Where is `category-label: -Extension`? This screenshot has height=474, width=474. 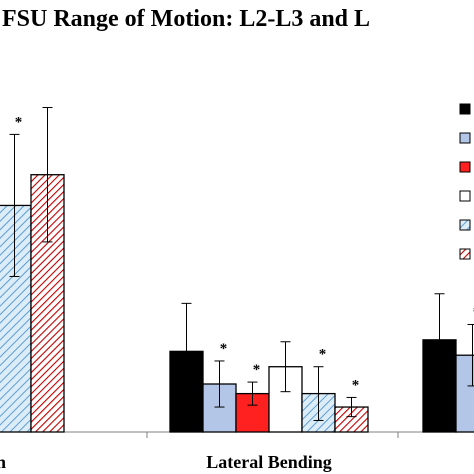
category-label: -Extension is located at coordinates (3, 462).